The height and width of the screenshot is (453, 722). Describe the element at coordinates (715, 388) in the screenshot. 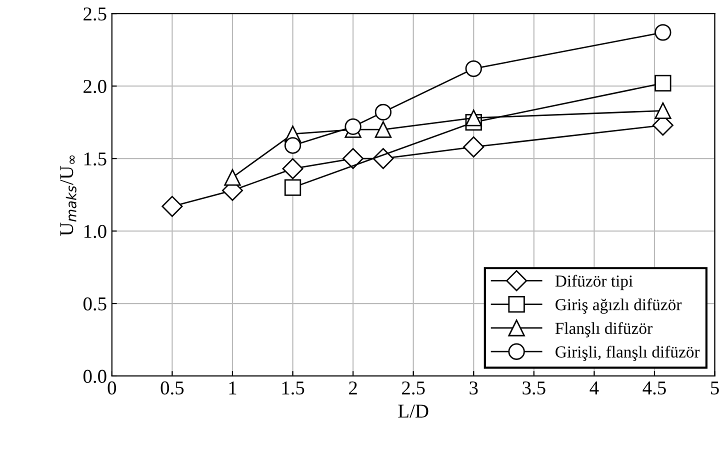

I see `x-tick-label: 5` at that location.